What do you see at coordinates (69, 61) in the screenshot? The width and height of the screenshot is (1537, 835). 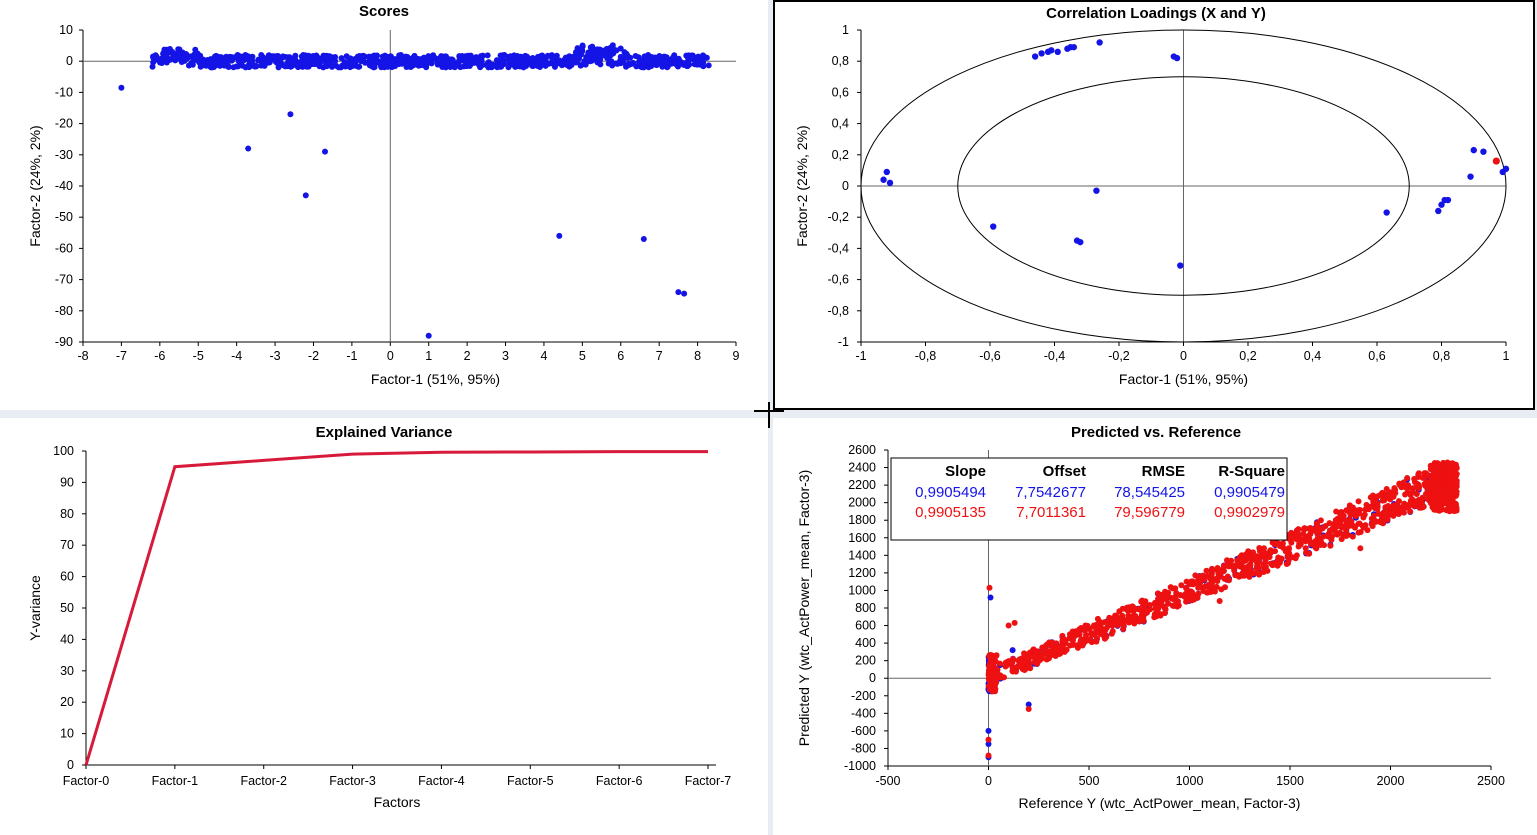 I see `y-tick-label: 0` at bounding box center [69, 61].